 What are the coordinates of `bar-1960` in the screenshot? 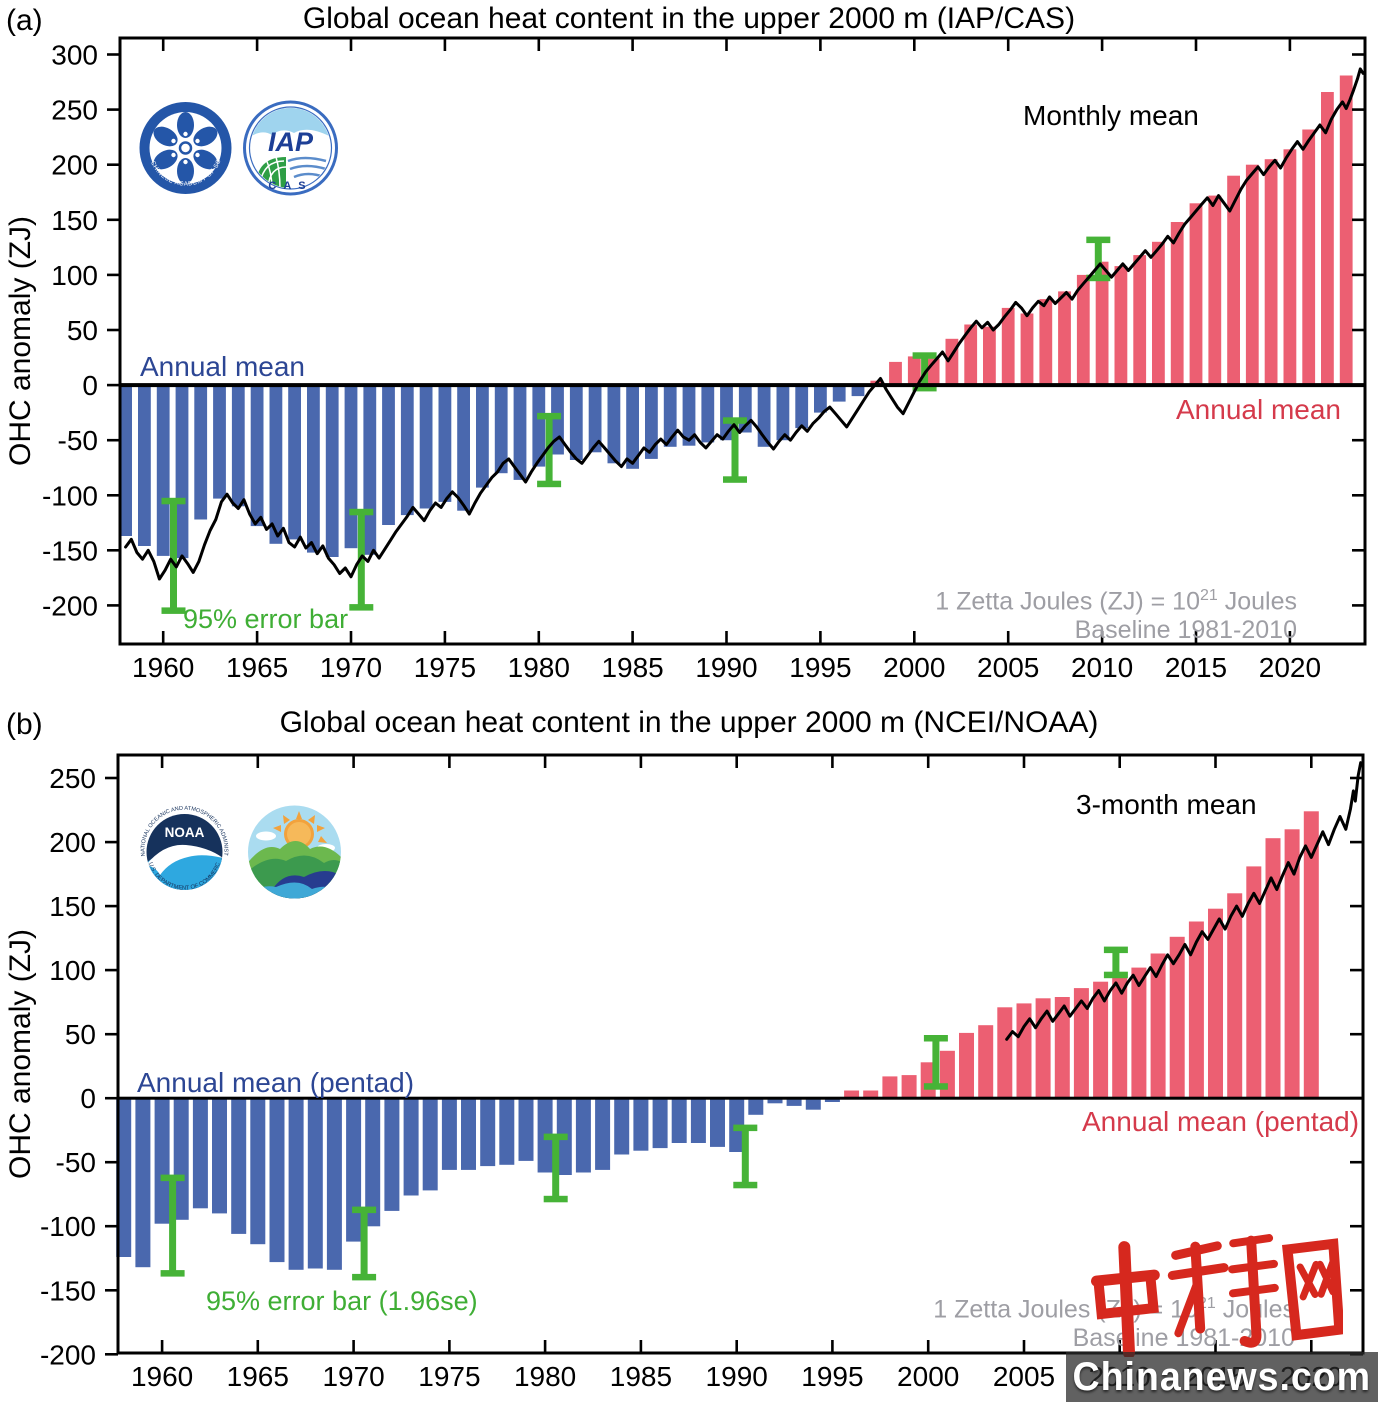 It's located at (162, 1161).